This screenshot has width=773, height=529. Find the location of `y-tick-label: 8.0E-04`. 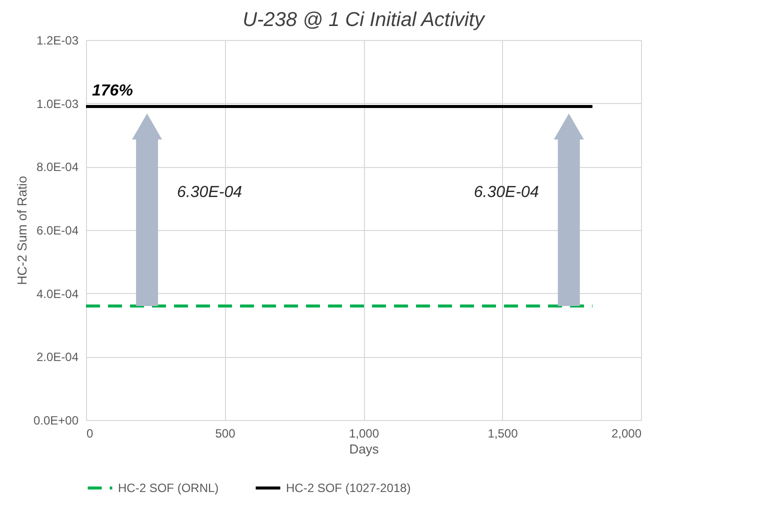

y-tick-label: 8.0E-04 is located at coordinates (57, 167).